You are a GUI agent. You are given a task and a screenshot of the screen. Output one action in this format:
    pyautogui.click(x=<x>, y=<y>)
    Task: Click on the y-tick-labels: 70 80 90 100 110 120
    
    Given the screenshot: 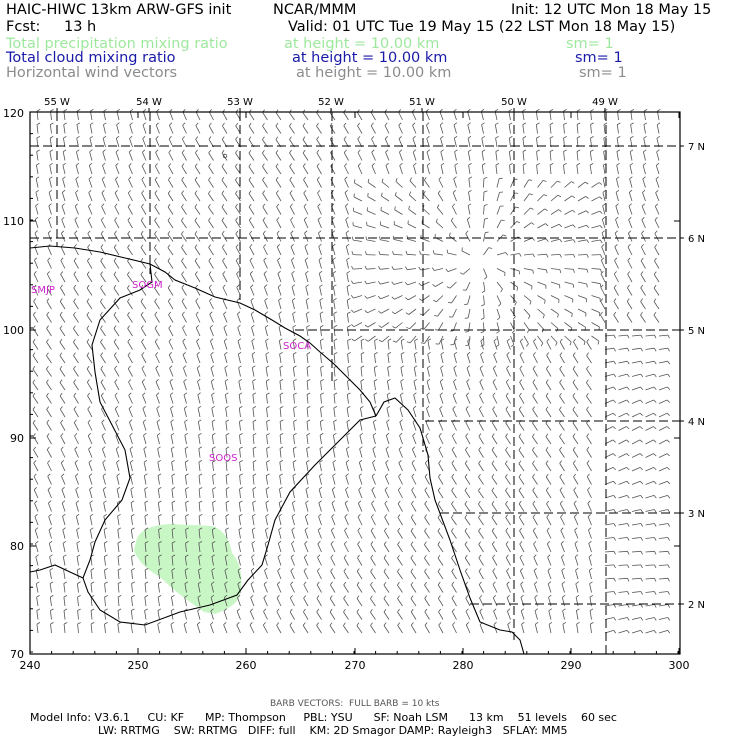 What is the action you would take?
    pyautogui.click(x=13, y=384)
    